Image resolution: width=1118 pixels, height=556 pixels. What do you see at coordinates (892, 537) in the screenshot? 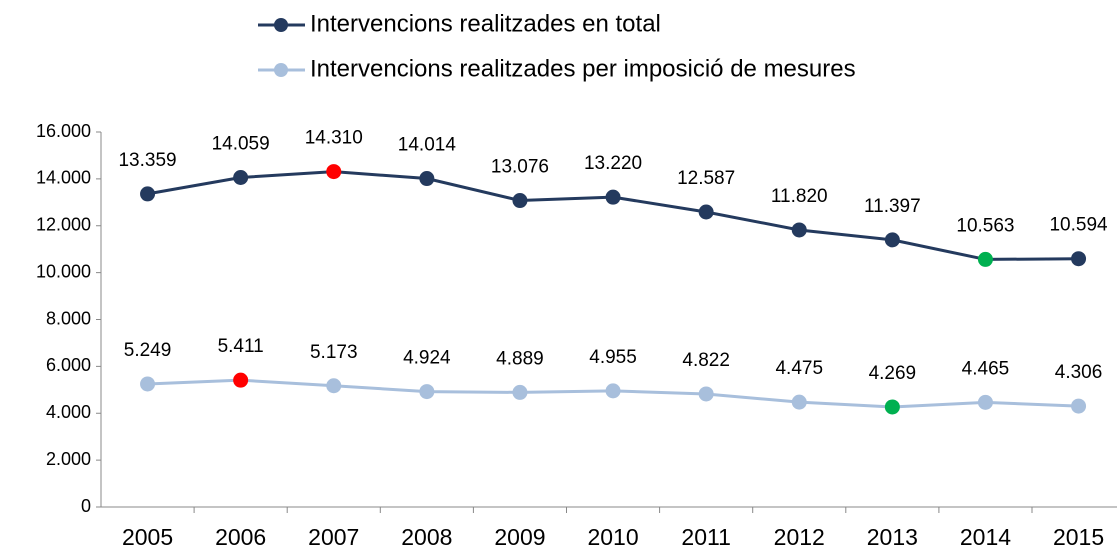
I see `x-tick-label: 2013` at bounding box center [892, 537].